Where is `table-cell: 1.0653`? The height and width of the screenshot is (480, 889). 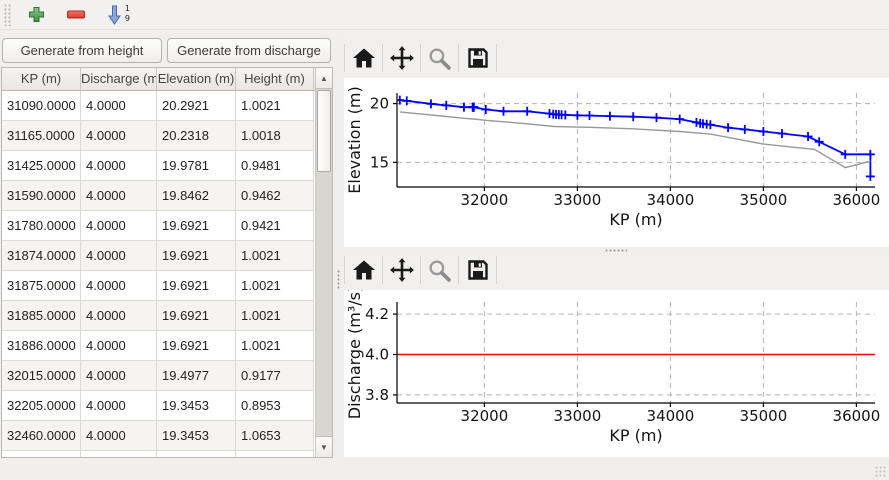
table-cell: 1.0653 is located at coordinates (275, 436).